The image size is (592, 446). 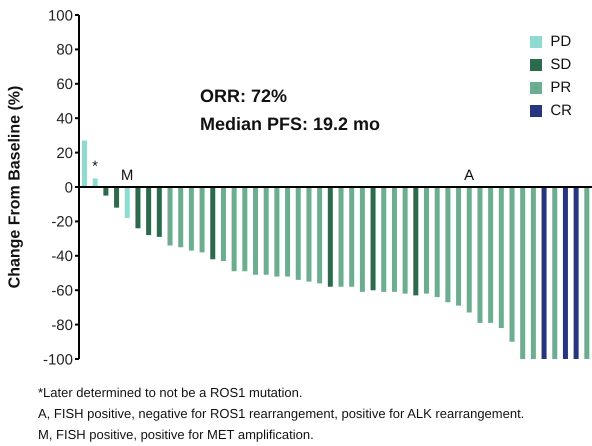 What do you see at coordinates (57, 359) in the screenshot?
I see `y-tick-label: -100` at bounding box center [57, 359].